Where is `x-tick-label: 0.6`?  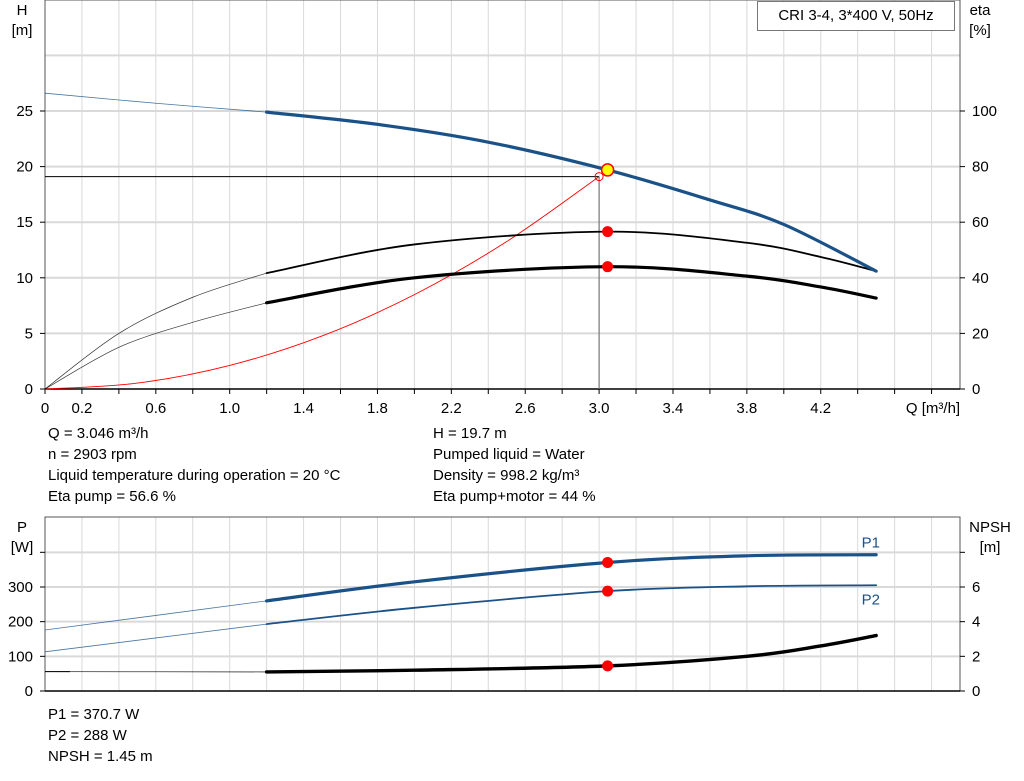 x-tick-label: 0.6 is located at coordinates (155, 408).